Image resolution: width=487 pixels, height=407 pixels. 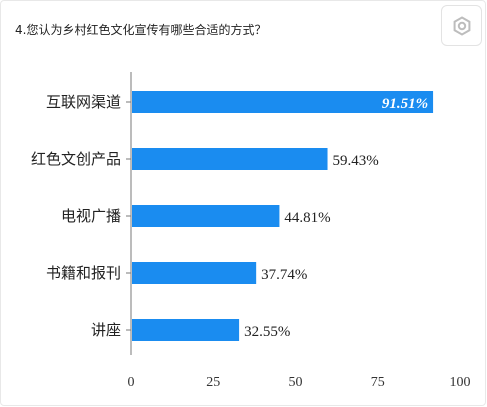 I want to click on x-tick-label: 0, so click(x=131, y=382).